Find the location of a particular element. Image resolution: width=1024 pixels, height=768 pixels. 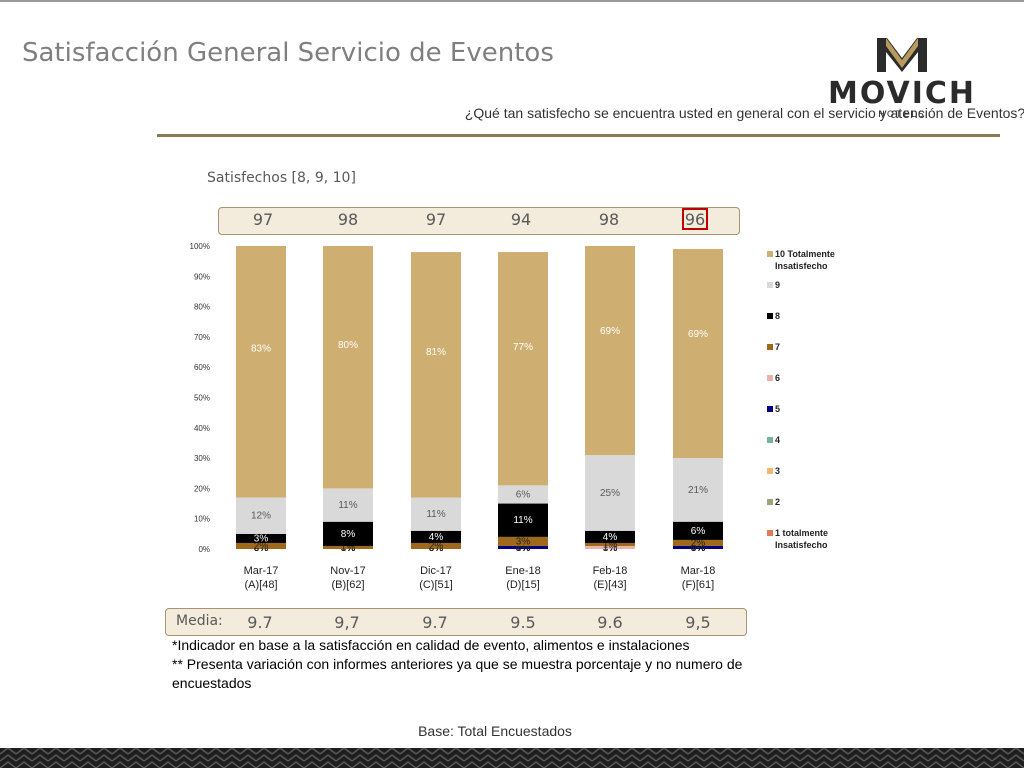

data-label: 8% is located at coordinates (348, 534).